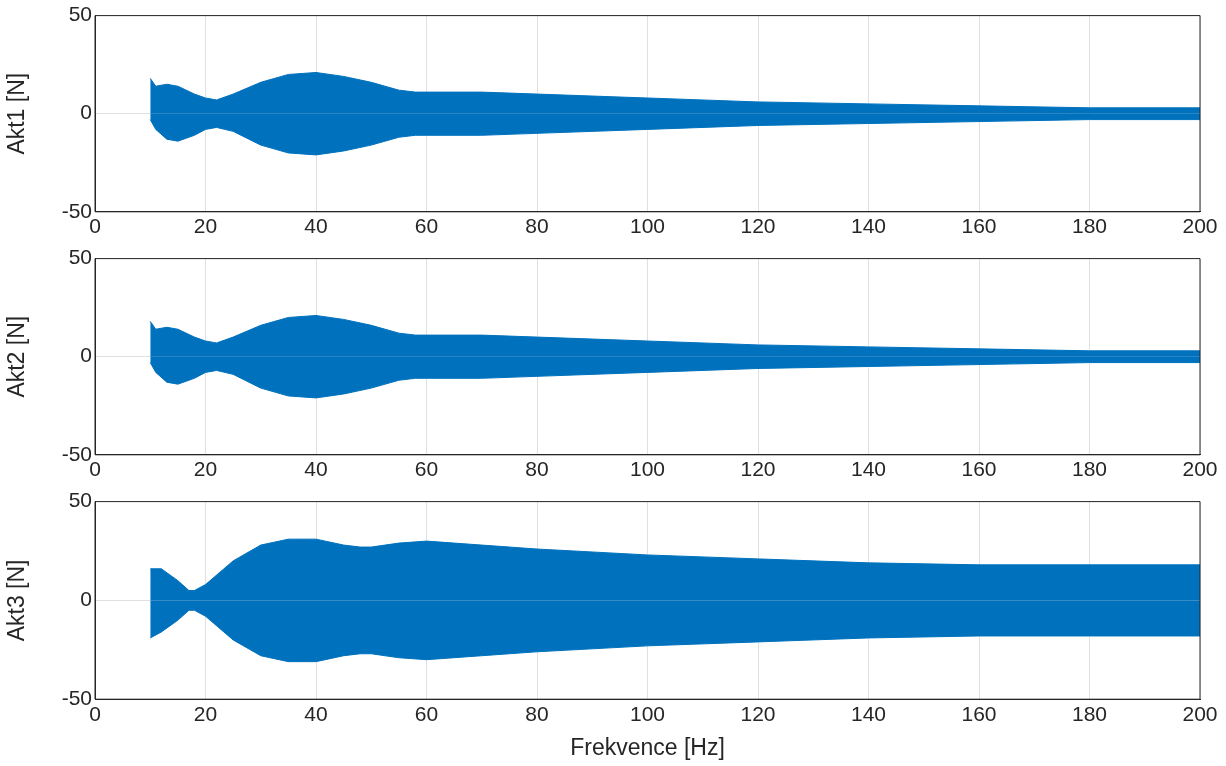 This screenshot has width=1226, height=766. What do you see at coordinates (647, 746) in the screenshot?
I see `x-axis-title: Frekvence [Hz]` at bounding box center [647, 746].